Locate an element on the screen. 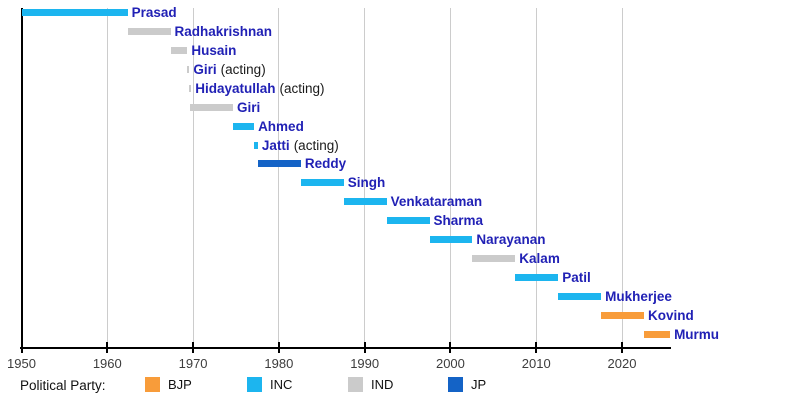 The width and height of the screenshot is (800, 400). timeline-bar-venkataraman is located at coordinates (365, 202).